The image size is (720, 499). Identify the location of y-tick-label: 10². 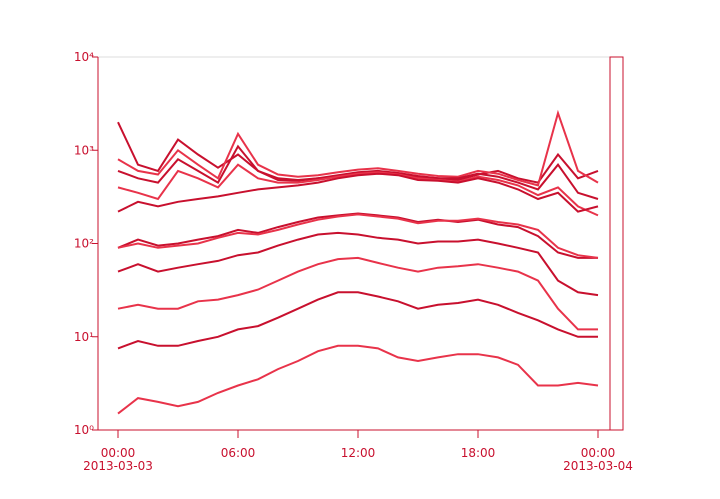
(84, 244).